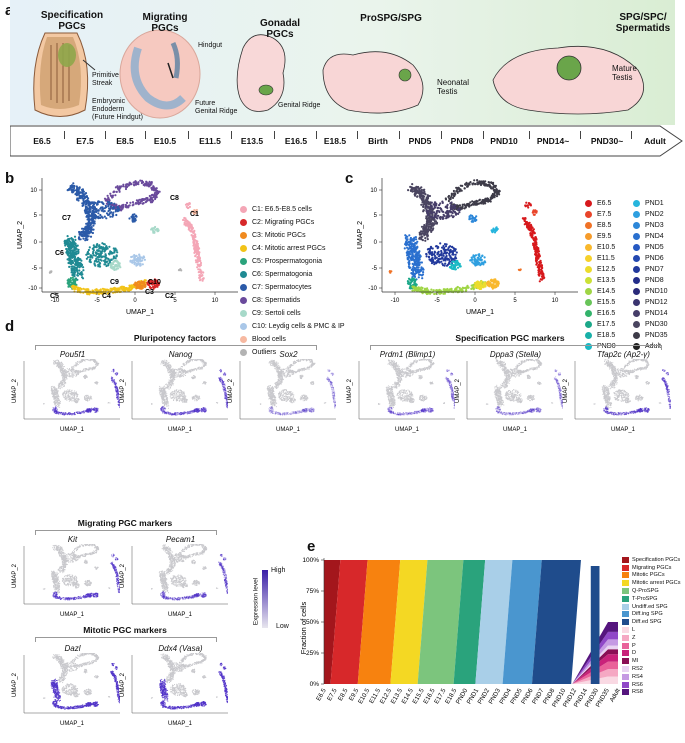 The width and height of the screenshot is (685, 743). I want to click on legend-label: PND12, so click(656, 302).